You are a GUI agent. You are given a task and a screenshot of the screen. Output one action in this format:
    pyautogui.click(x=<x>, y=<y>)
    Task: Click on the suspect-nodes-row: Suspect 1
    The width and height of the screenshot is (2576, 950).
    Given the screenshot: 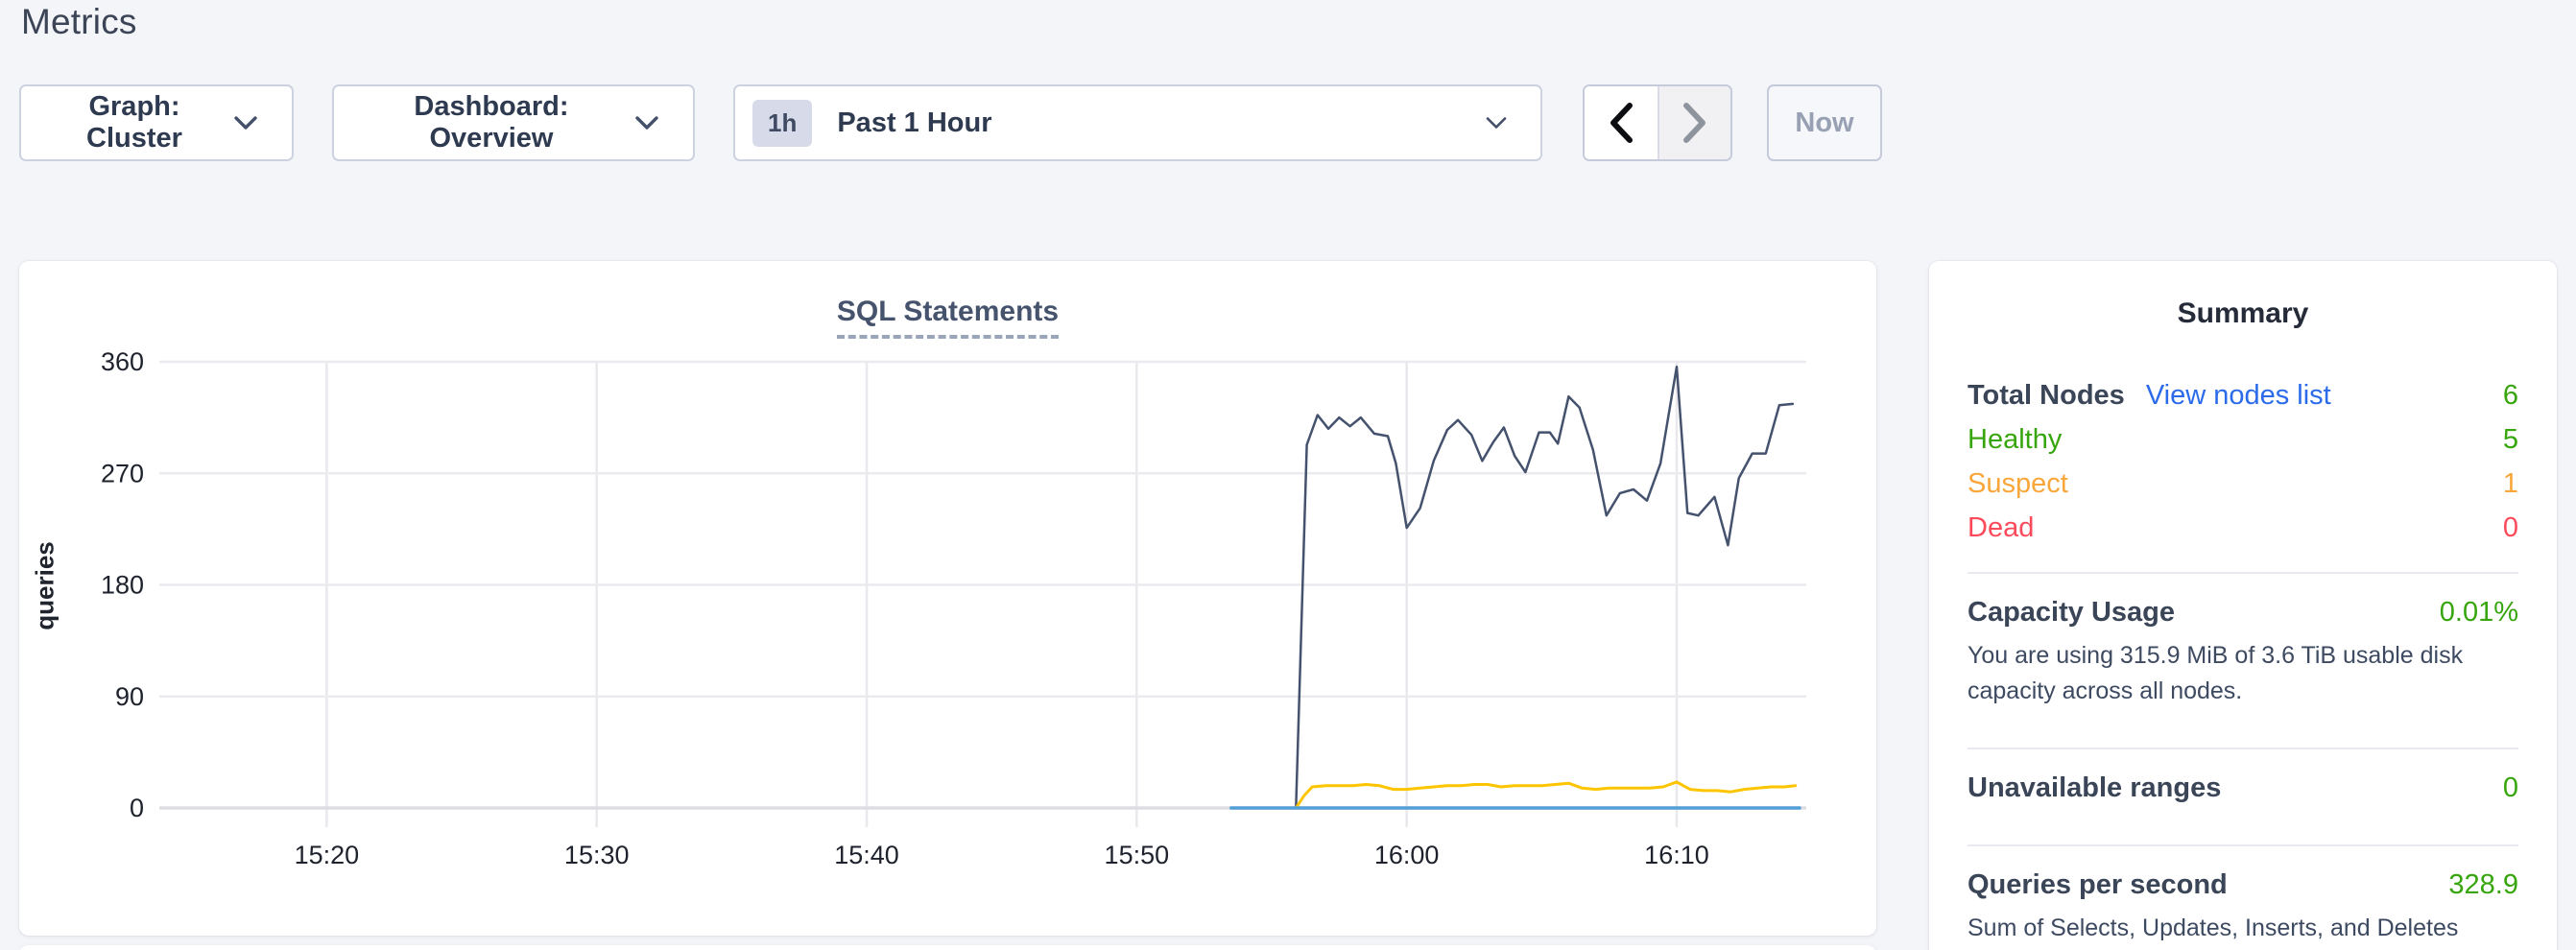 What is the action you would take?
    pyautogui.click(x=2243, y=490)
    